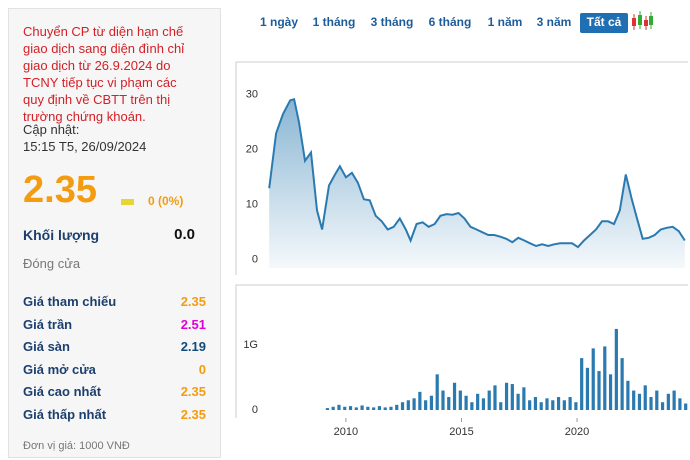 This screenshot has height=460, width=690. I want to click on range-button: 1 ngày, so click(279, 22).